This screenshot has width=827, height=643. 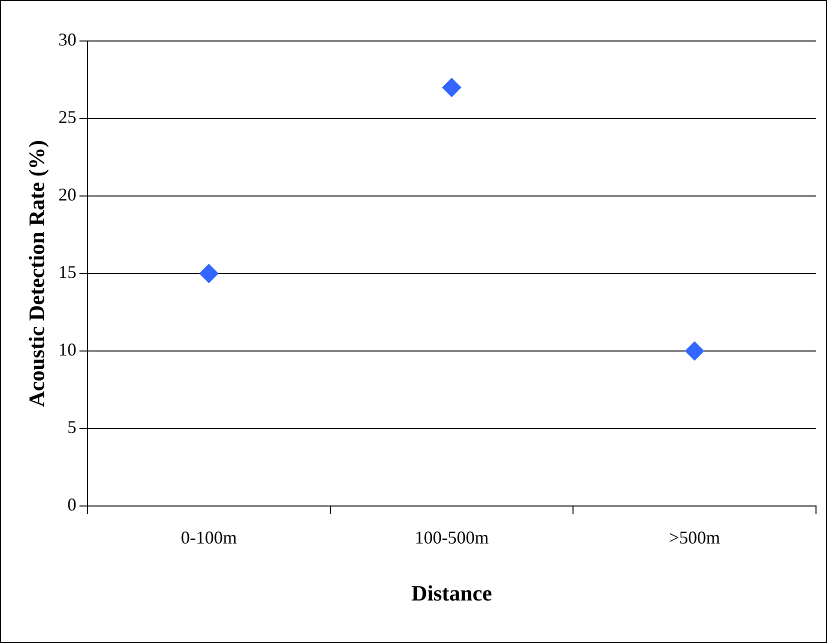 What do you see at coordinates (67, 194) in the screenshot?
I see `y-tick-label: 20` at bounding box center [67, 194].